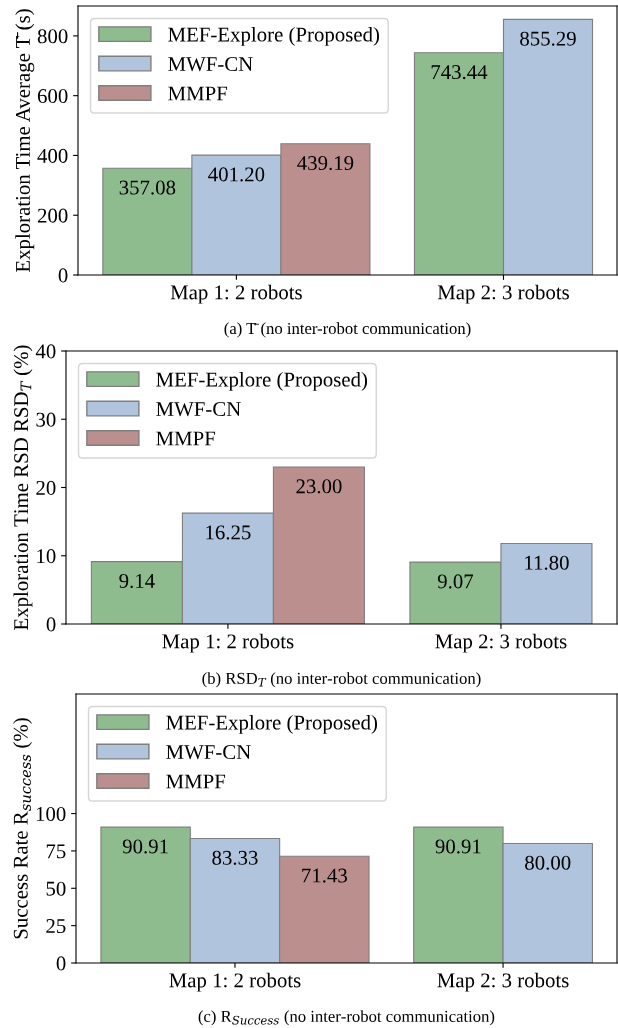 Image resolution: width=618 pixels, height=1028 pixels. I want to click on y-tick-label: 800, so click(52, 36).